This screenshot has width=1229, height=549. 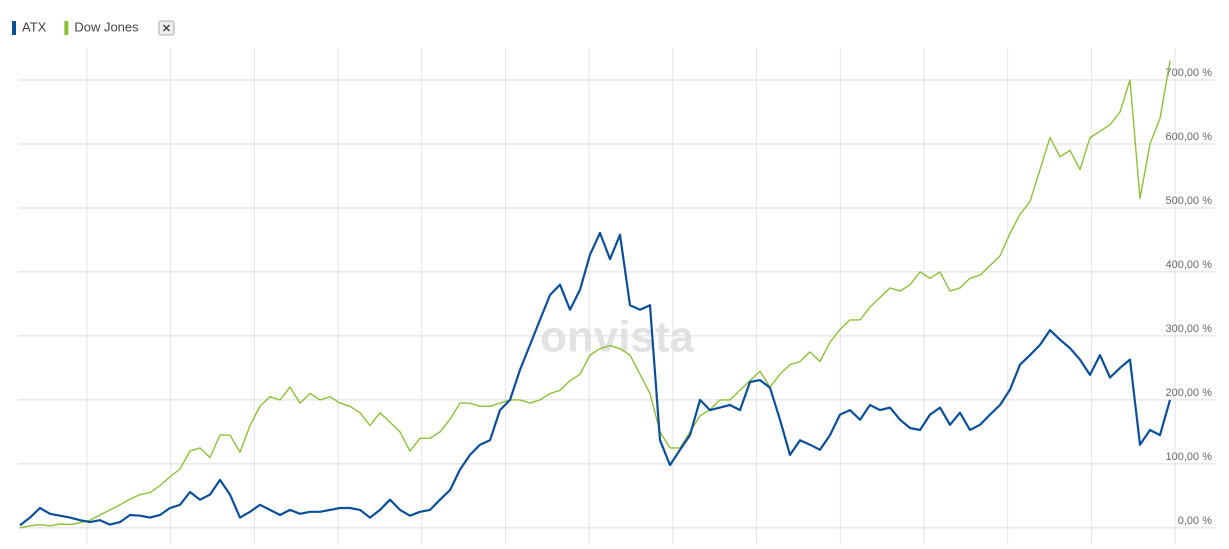 I want to click on y-tick-label: 200,00 %, so click(x=1189, y=393).